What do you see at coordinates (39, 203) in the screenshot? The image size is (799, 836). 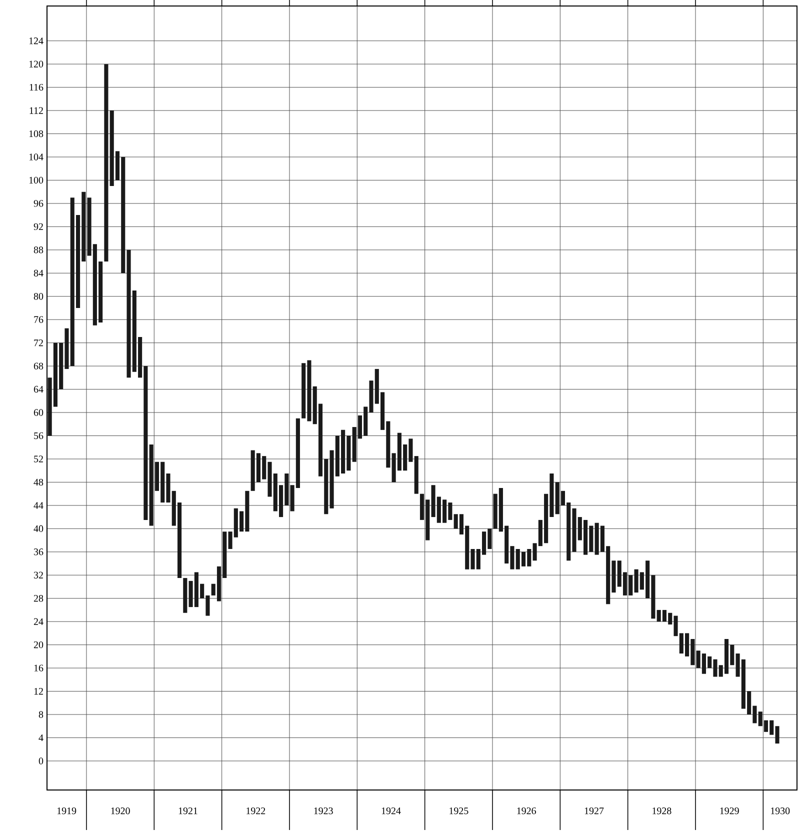 I see `y-tick-label: 96` at bounding box center [39, 203].